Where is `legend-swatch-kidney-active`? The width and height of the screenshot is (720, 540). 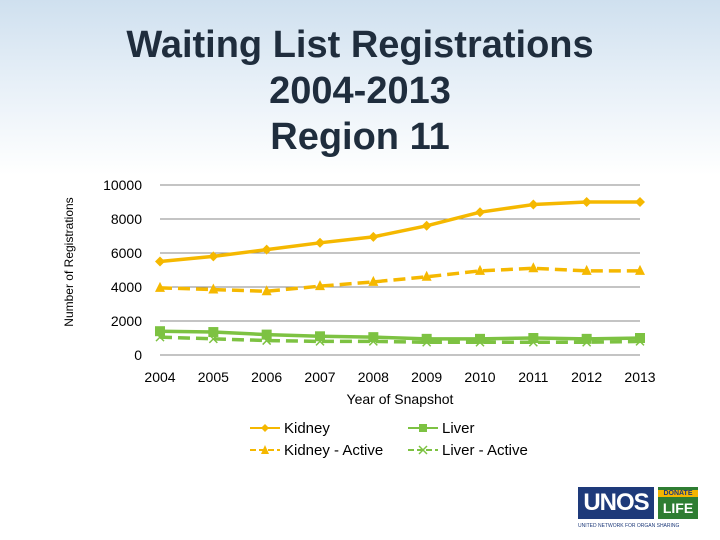
legend-swatch-kidney-active is located at coordinates (265, 450).